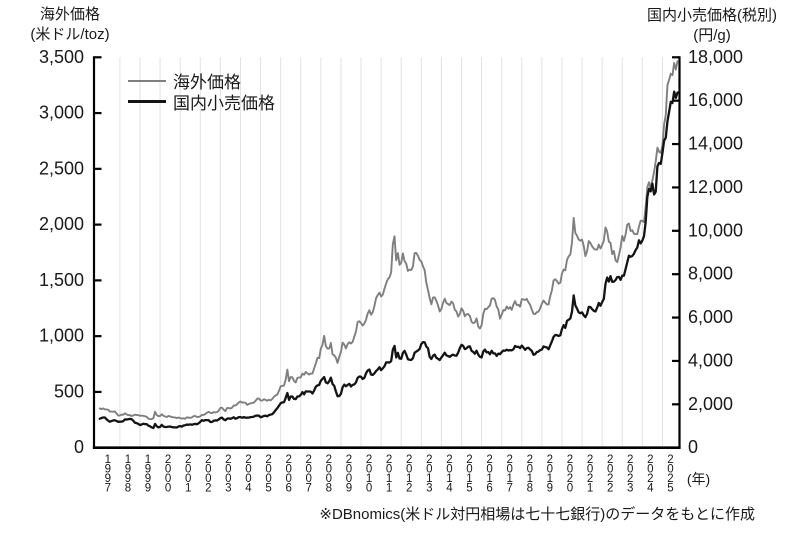  I want to click on right-axis-tick-label: 10,000, so click(715, 230).